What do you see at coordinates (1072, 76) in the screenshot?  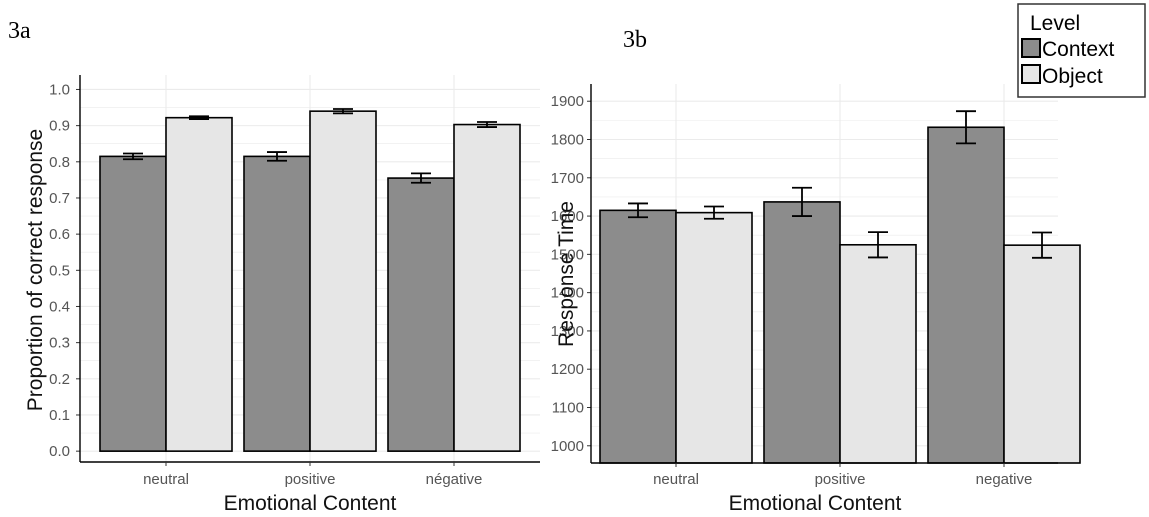 I see `legend-label-object: Object` at bounding box center [1072, 76].